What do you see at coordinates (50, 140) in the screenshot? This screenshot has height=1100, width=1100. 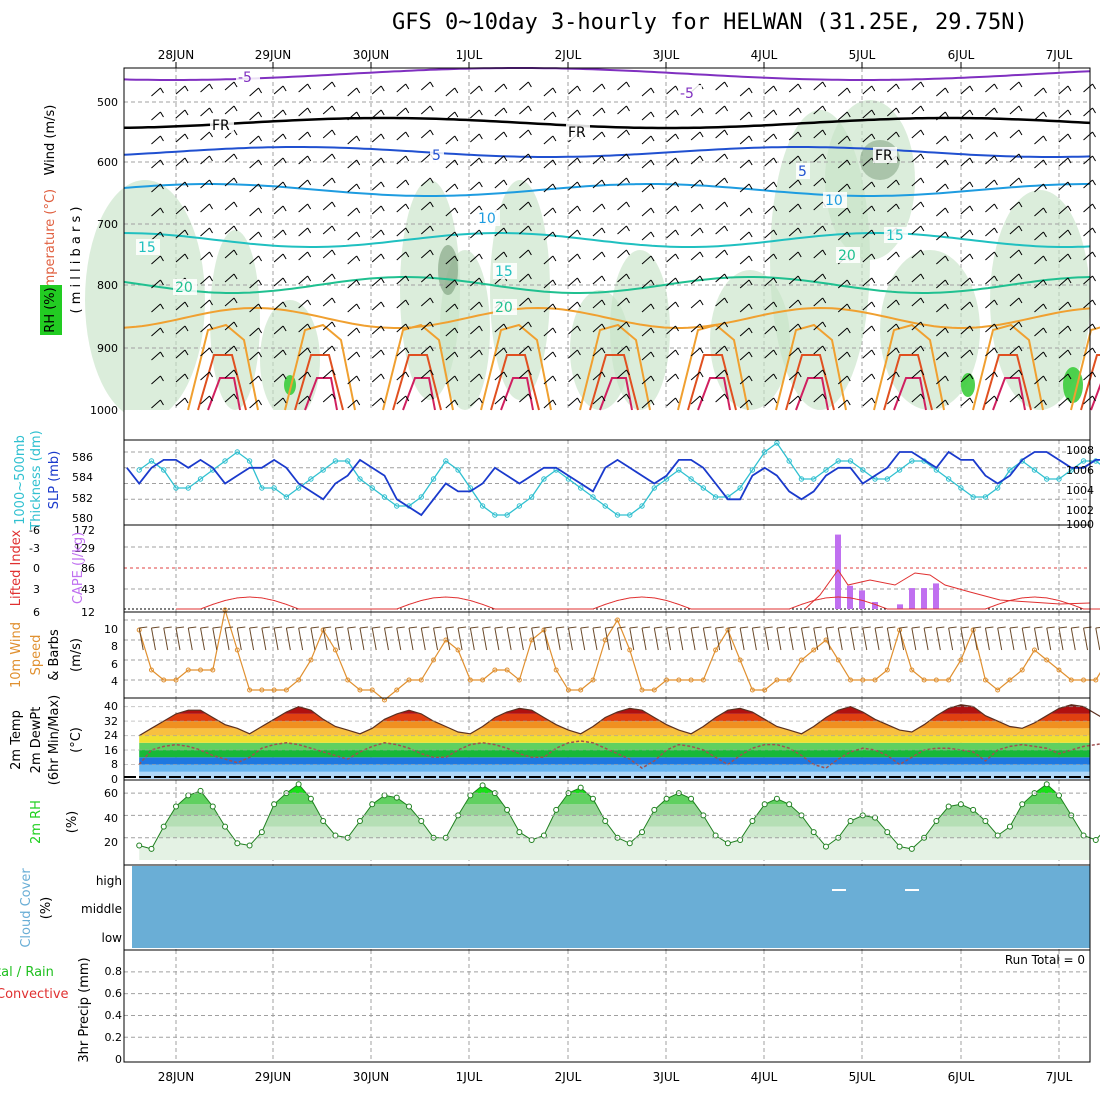 I see `wind-axis-label: Wind (m/s)` at bounding box center [50, 140].